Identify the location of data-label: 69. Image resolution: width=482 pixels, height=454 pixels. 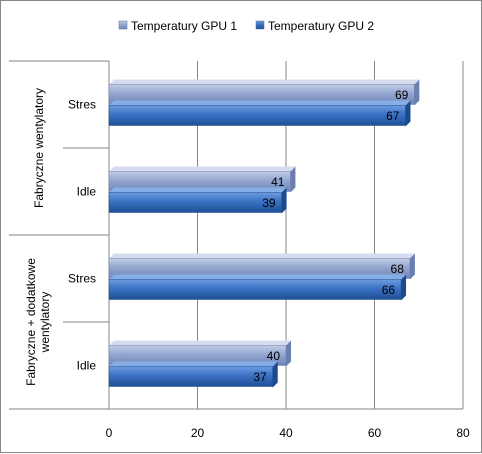
(402, 95).